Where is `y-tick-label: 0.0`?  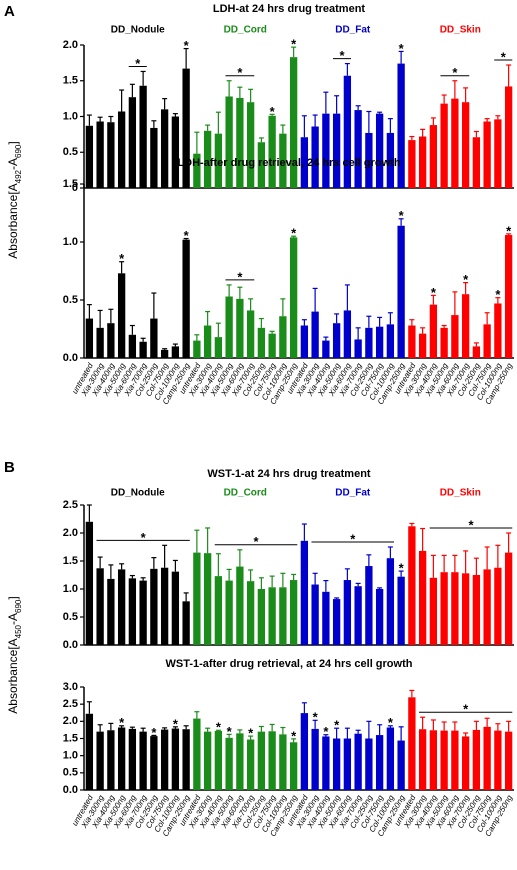
y-tick-label: 0.0 is located at coordinates (70, 358).